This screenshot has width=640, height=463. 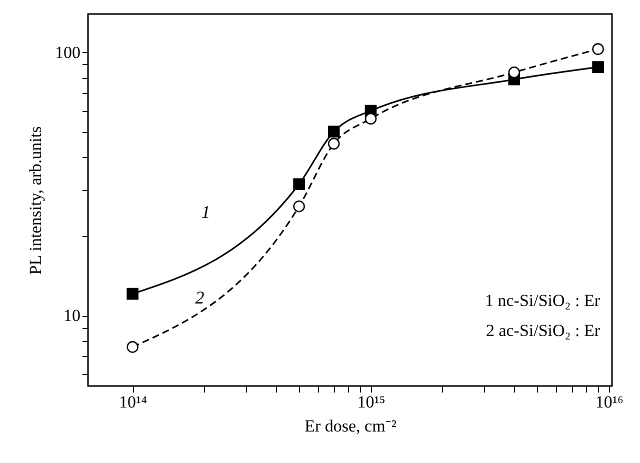 What do you see at coordinates (542, 300) in the screenshot?
I see `annotation: 1 nc-Si/SiO₂ : Er` at bounding box center [542, 300].